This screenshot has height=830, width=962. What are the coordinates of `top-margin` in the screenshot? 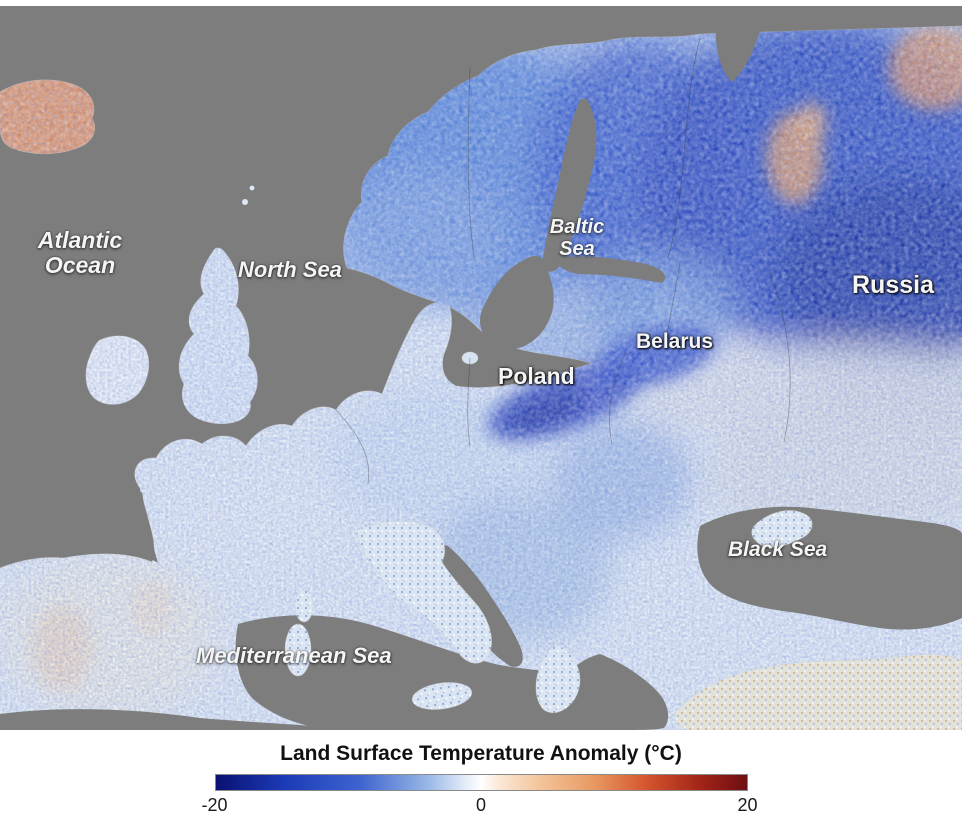 It's located at (481, 3).